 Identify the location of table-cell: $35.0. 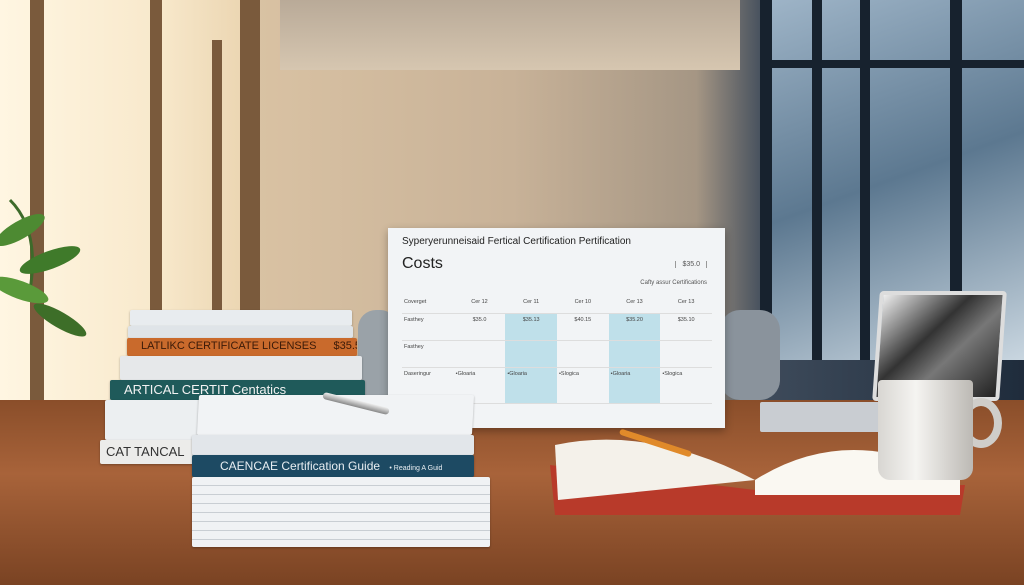
(479, 327).